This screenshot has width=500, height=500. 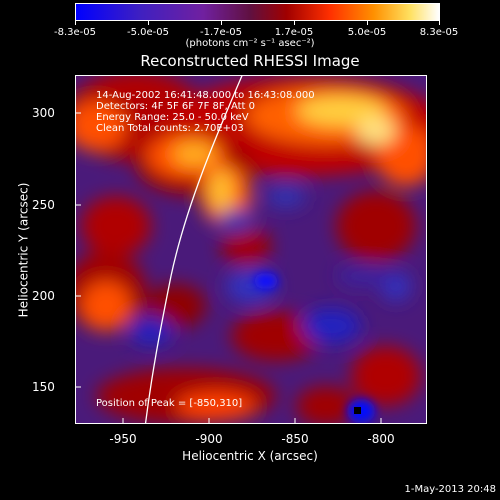 I want to click on x-tick-label: -900, so click(x=209, y=439).